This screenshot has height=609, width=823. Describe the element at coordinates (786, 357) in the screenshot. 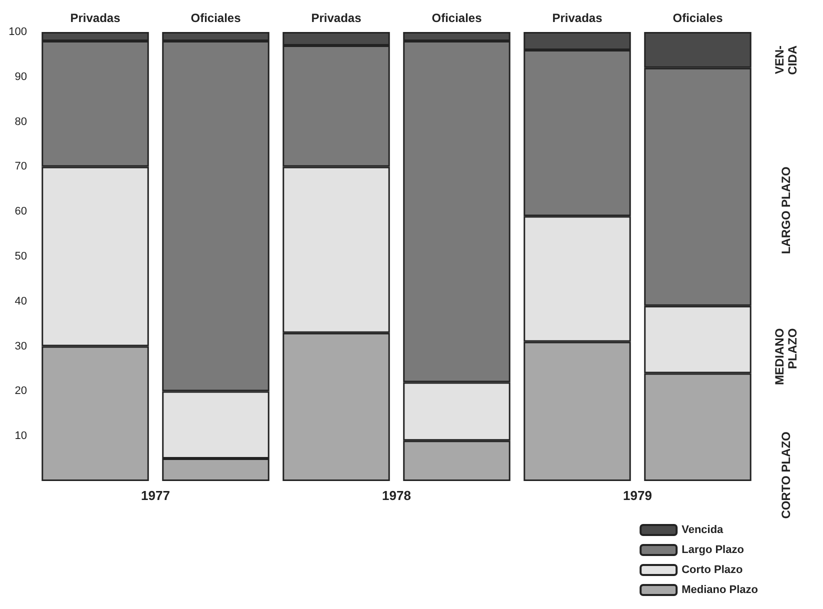

I see `text: MEDIANO PLAZO` at that location.